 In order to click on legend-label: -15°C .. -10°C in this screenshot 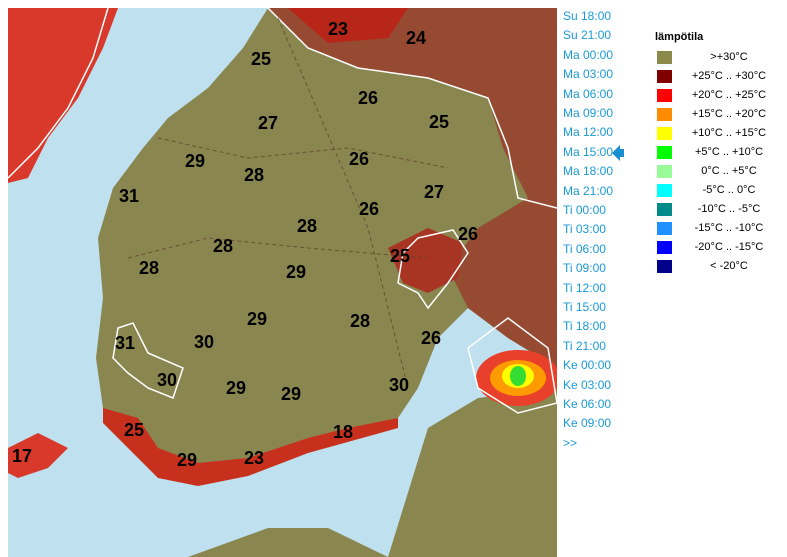, I will do `click(729, 228)`.